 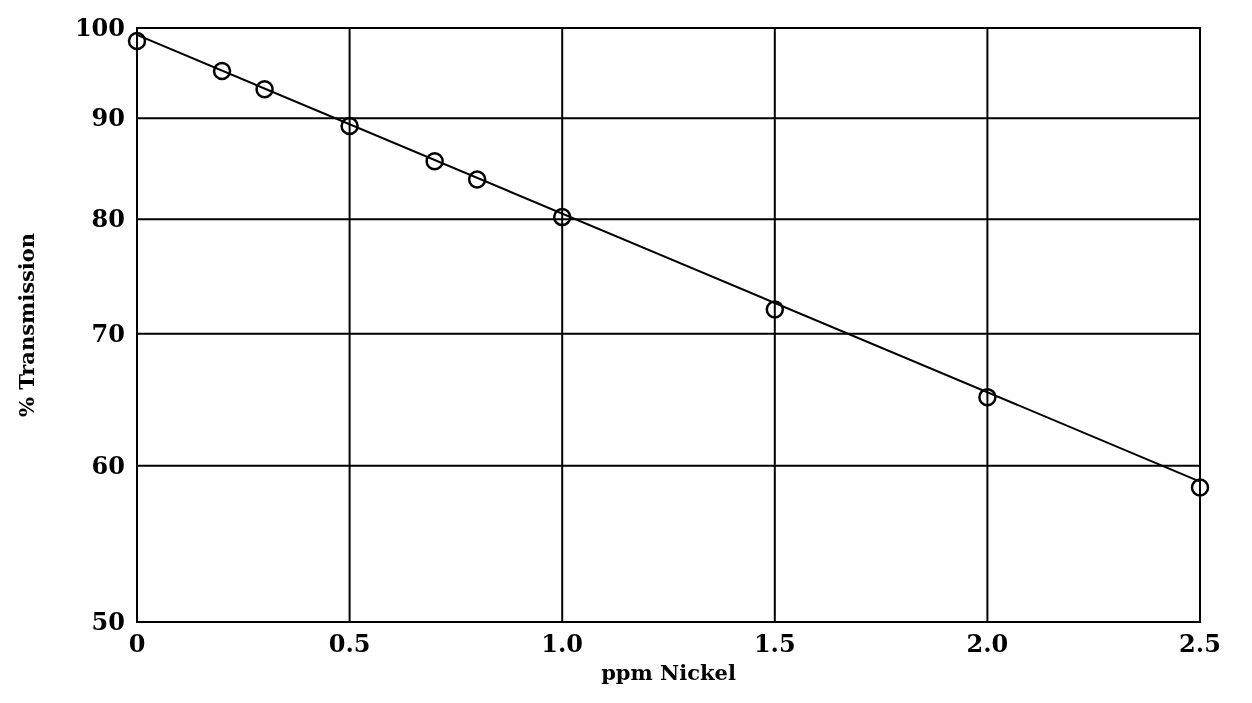 I want to click on x-tick-label: 2.0, so click(x=987, y=643).